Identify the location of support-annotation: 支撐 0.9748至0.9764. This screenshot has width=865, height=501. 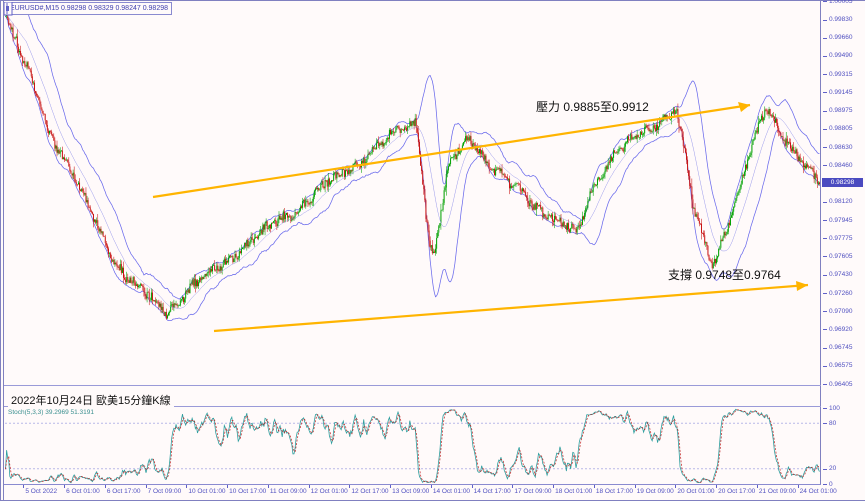
(724, 275).